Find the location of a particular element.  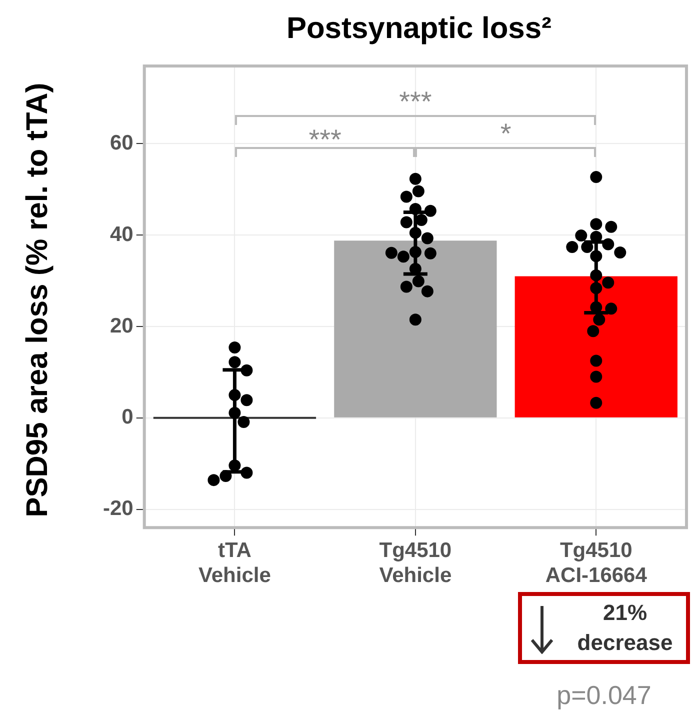

x-tick-label: Tg4510 Vehicle is located at coordinates (415, 563).